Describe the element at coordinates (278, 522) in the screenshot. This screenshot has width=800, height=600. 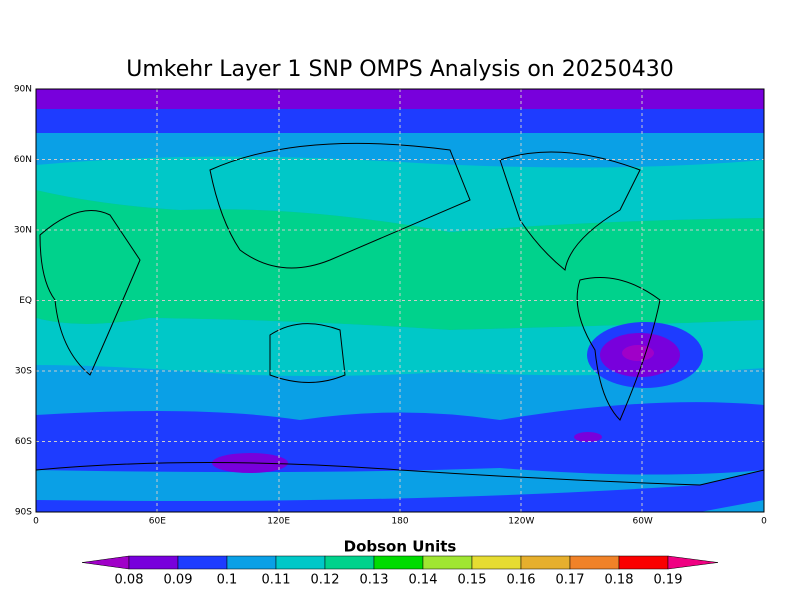
I see `lon-tick-label: 120E` at that location.